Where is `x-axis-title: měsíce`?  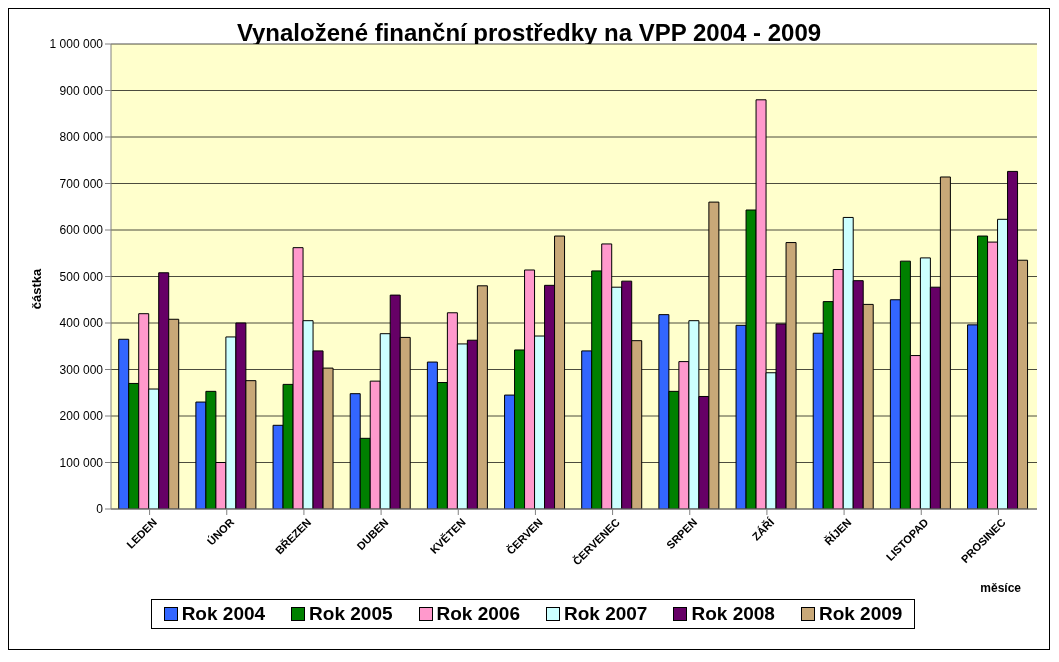
x-axis-title: měsíce is located at coordinates (1000, 588).